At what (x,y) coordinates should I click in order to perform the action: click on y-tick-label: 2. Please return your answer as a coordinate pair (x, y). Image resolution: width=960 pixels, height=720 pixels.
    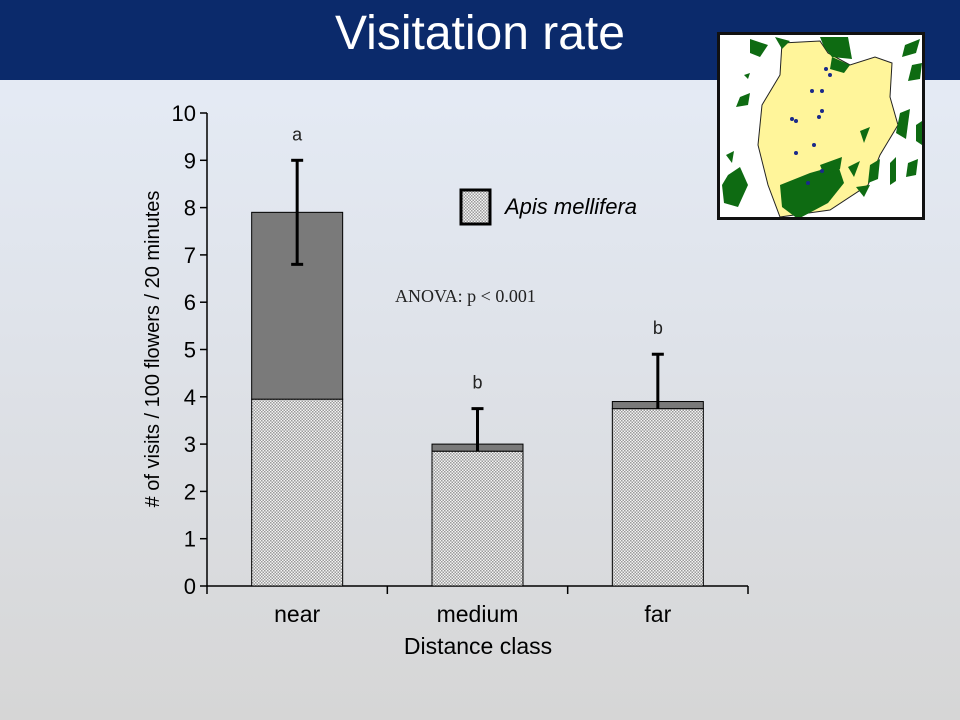
    Looking at the image, I should click on (190, 491).